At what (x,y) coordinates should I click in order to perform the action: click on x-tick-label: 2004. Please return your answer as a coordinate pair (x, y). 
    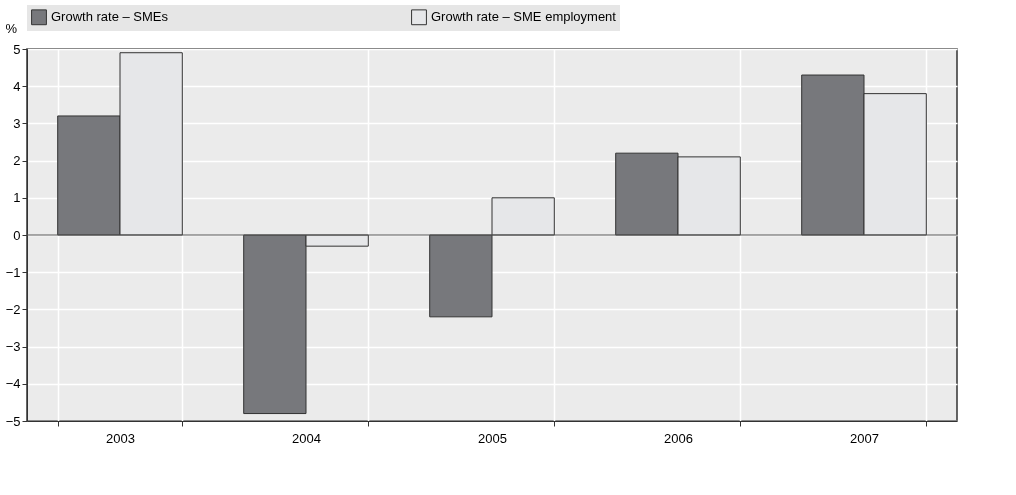
    Looking at the image, I should click on (306, 438).